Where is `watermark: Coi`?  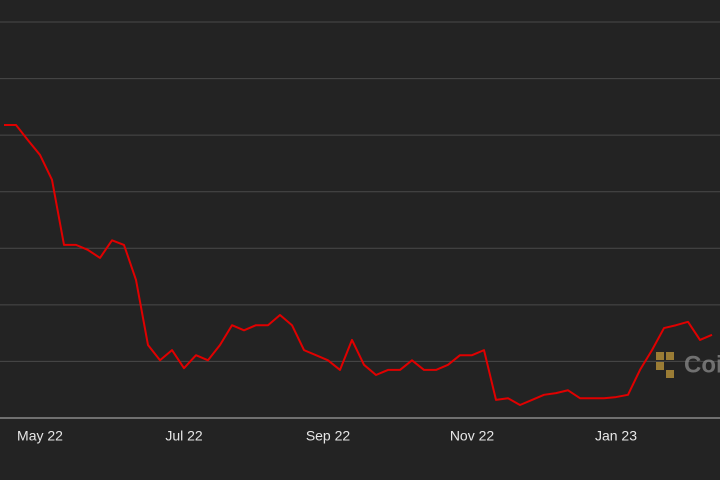
watermark: Coi is located at coordinates (688, 364).